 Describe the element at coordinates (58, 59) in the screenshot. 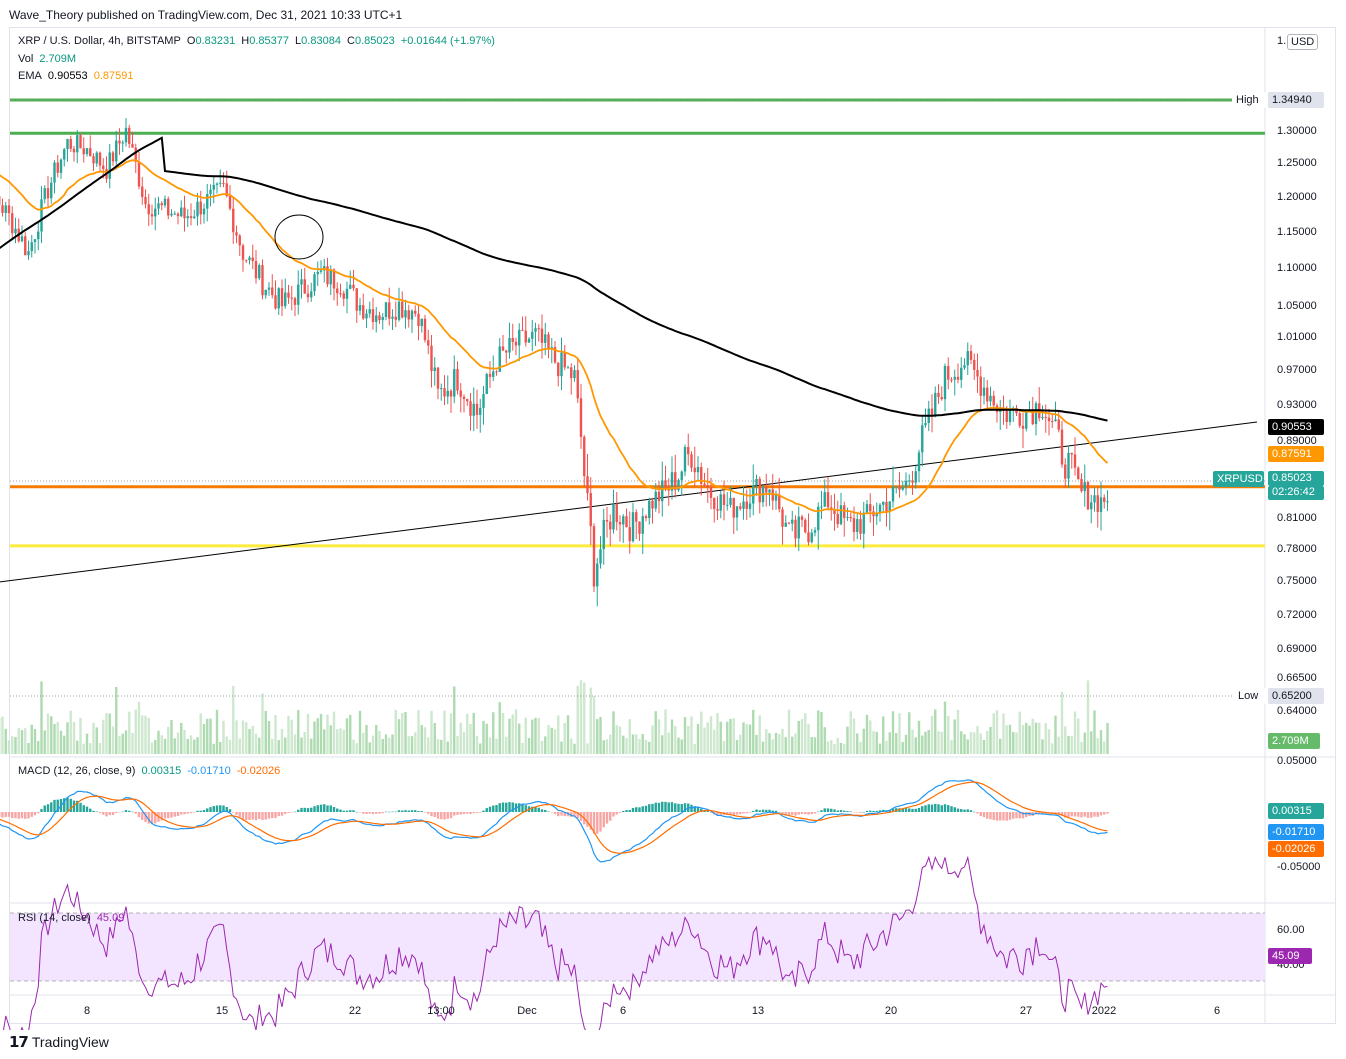

I see `vol-value: 2.709M` at that location.